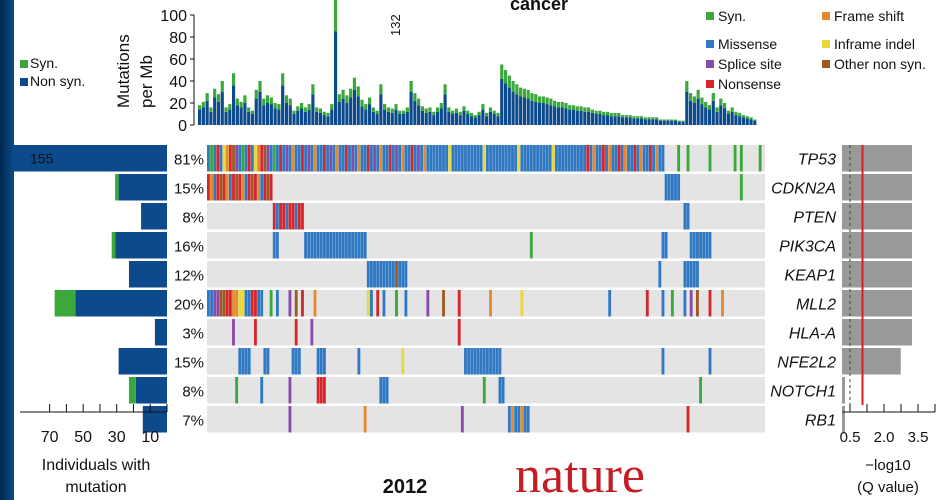  Describe the element at coordinates (65, 303) in the screenshot. I see `individuals-bar-syn` at that location.